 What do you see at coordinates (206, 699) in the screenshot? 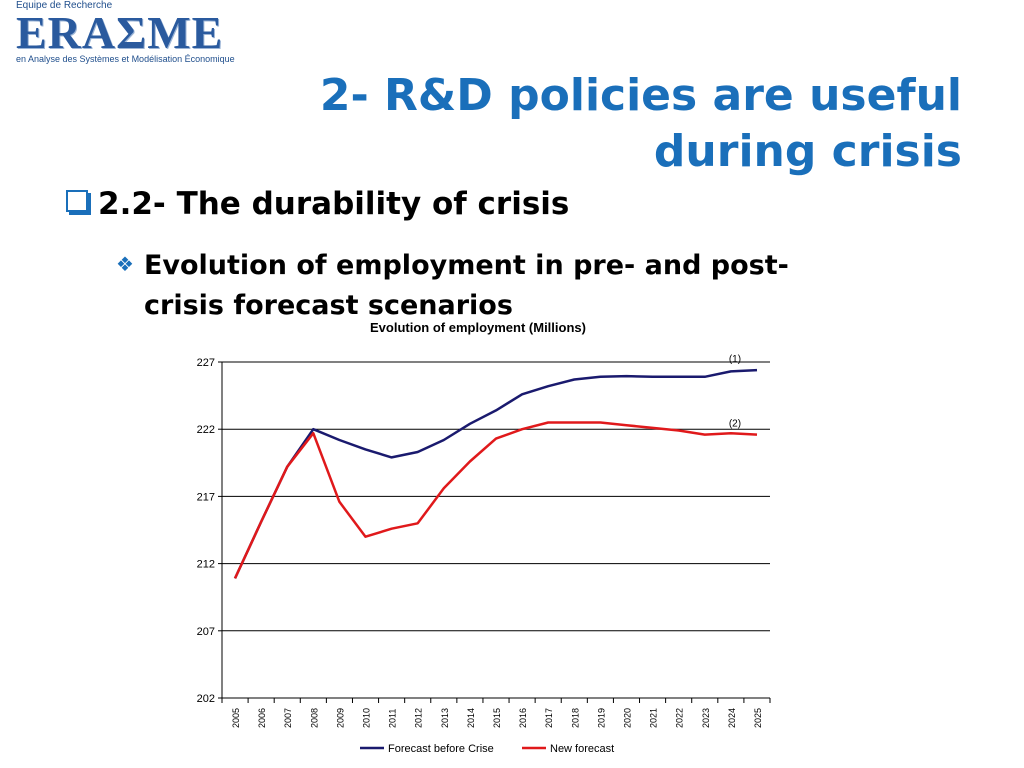
I see `y-tick-label: 202` at bounding box center [206, 699].